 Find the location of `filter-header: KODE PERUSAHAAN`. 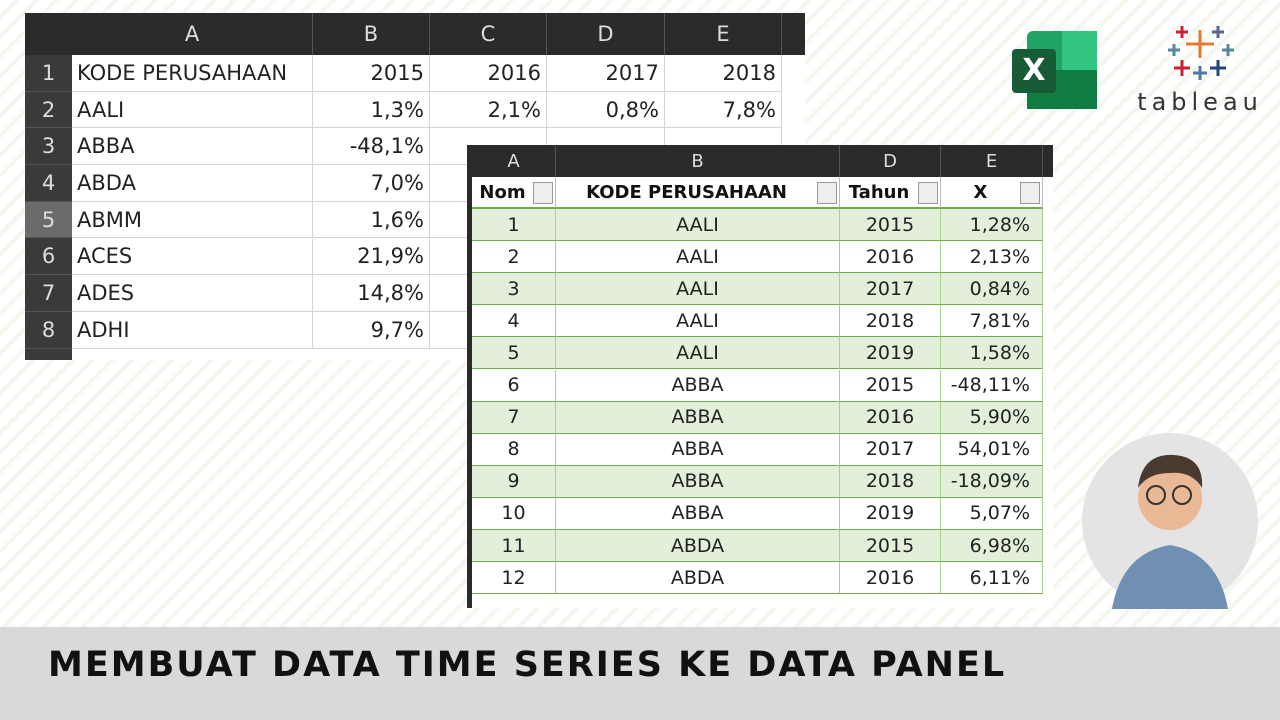

filter-header: KODE PERUSAHAAN is located at coordinates (698, 193).